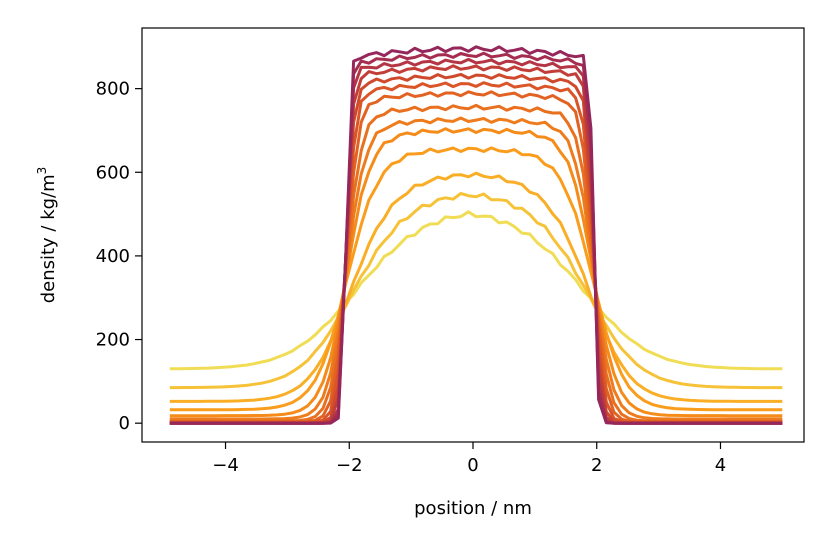  What do you see at coordinates (472, 465) in the screenshot?
I see `x-tick-label: 0` at bounding box center [472, 465].